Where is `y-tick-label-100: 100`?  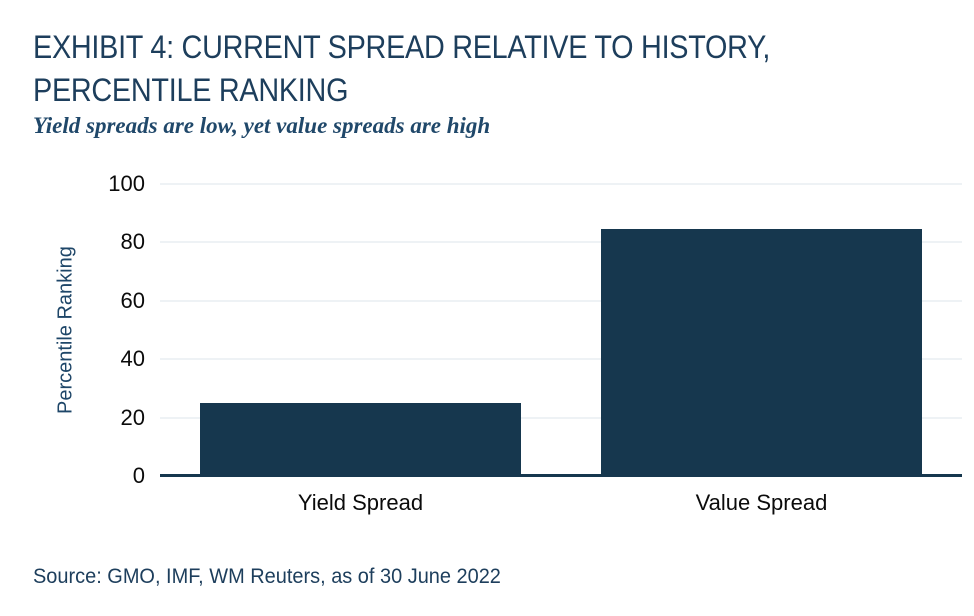 y-tick-label-100: 100 is located at coordinates (126, 183).